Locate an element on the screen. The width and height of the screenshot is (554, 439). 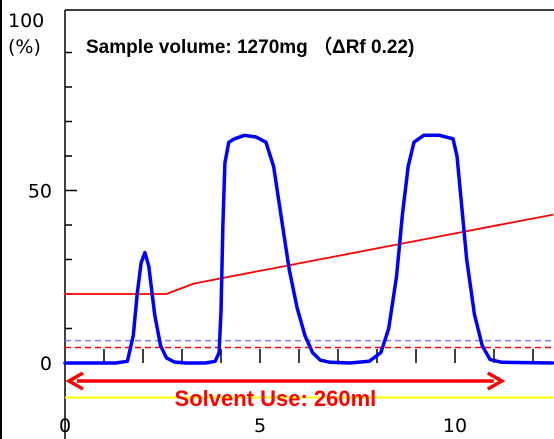
annotation-label: Solvent Use: 260ml is located at coordinates (276, 398).